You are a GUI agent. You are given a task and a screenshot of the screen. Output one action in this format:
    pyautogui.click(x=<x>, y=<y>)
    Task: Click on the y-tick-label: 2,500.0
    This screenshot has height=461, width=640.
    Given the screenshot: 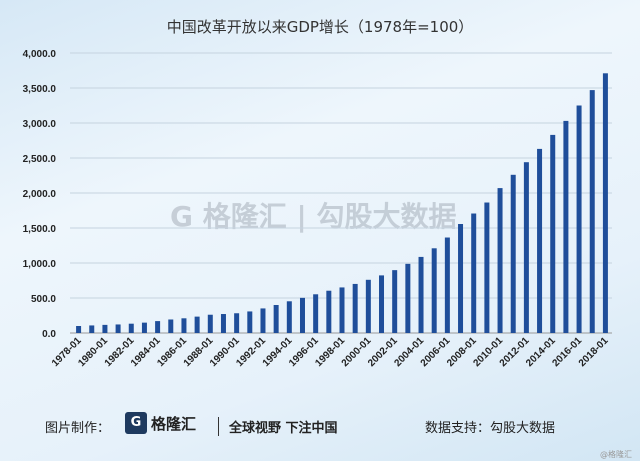 What is the action you would take?
    pyautogui.click(x=40, y=159)
    